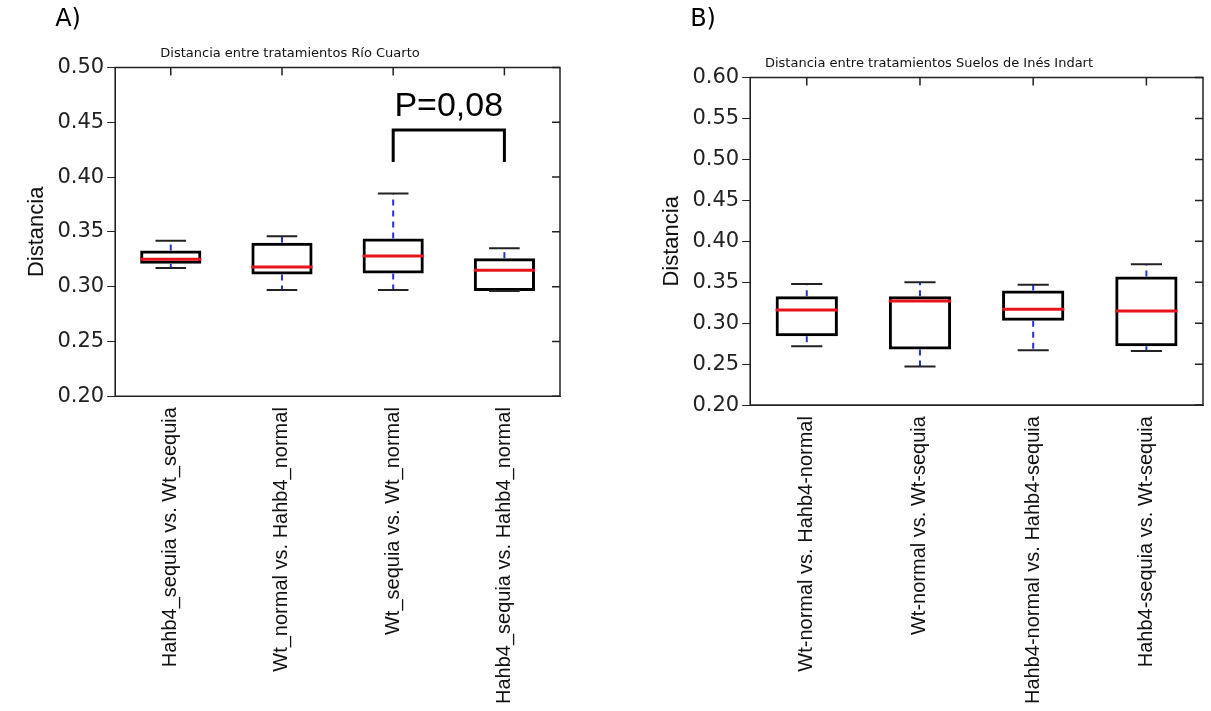 This screenshot has height=711, width=1211. What do you see at coordinates (805, 544) in the screenshot?
I see `x-tick-label: Wt-normal vs. Hahb4-normal` at bounding box center [805, 544].